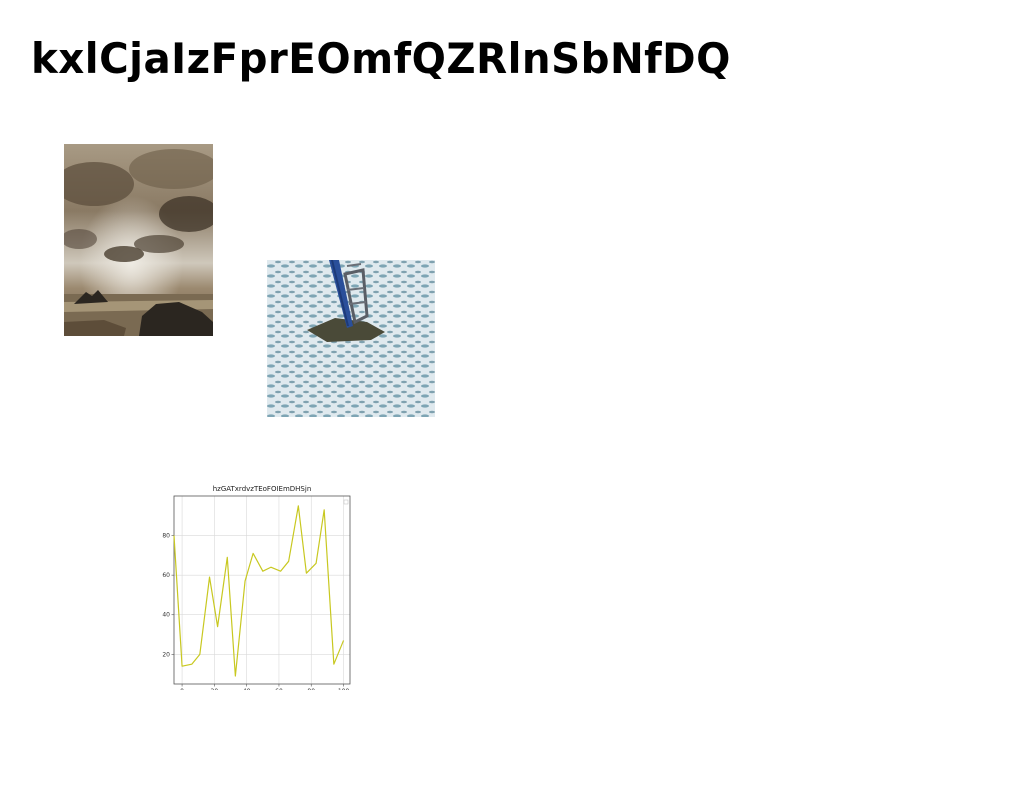  Describe the element at coordinates (346, 502) in the screenshot. I see `legend-box` at that location.